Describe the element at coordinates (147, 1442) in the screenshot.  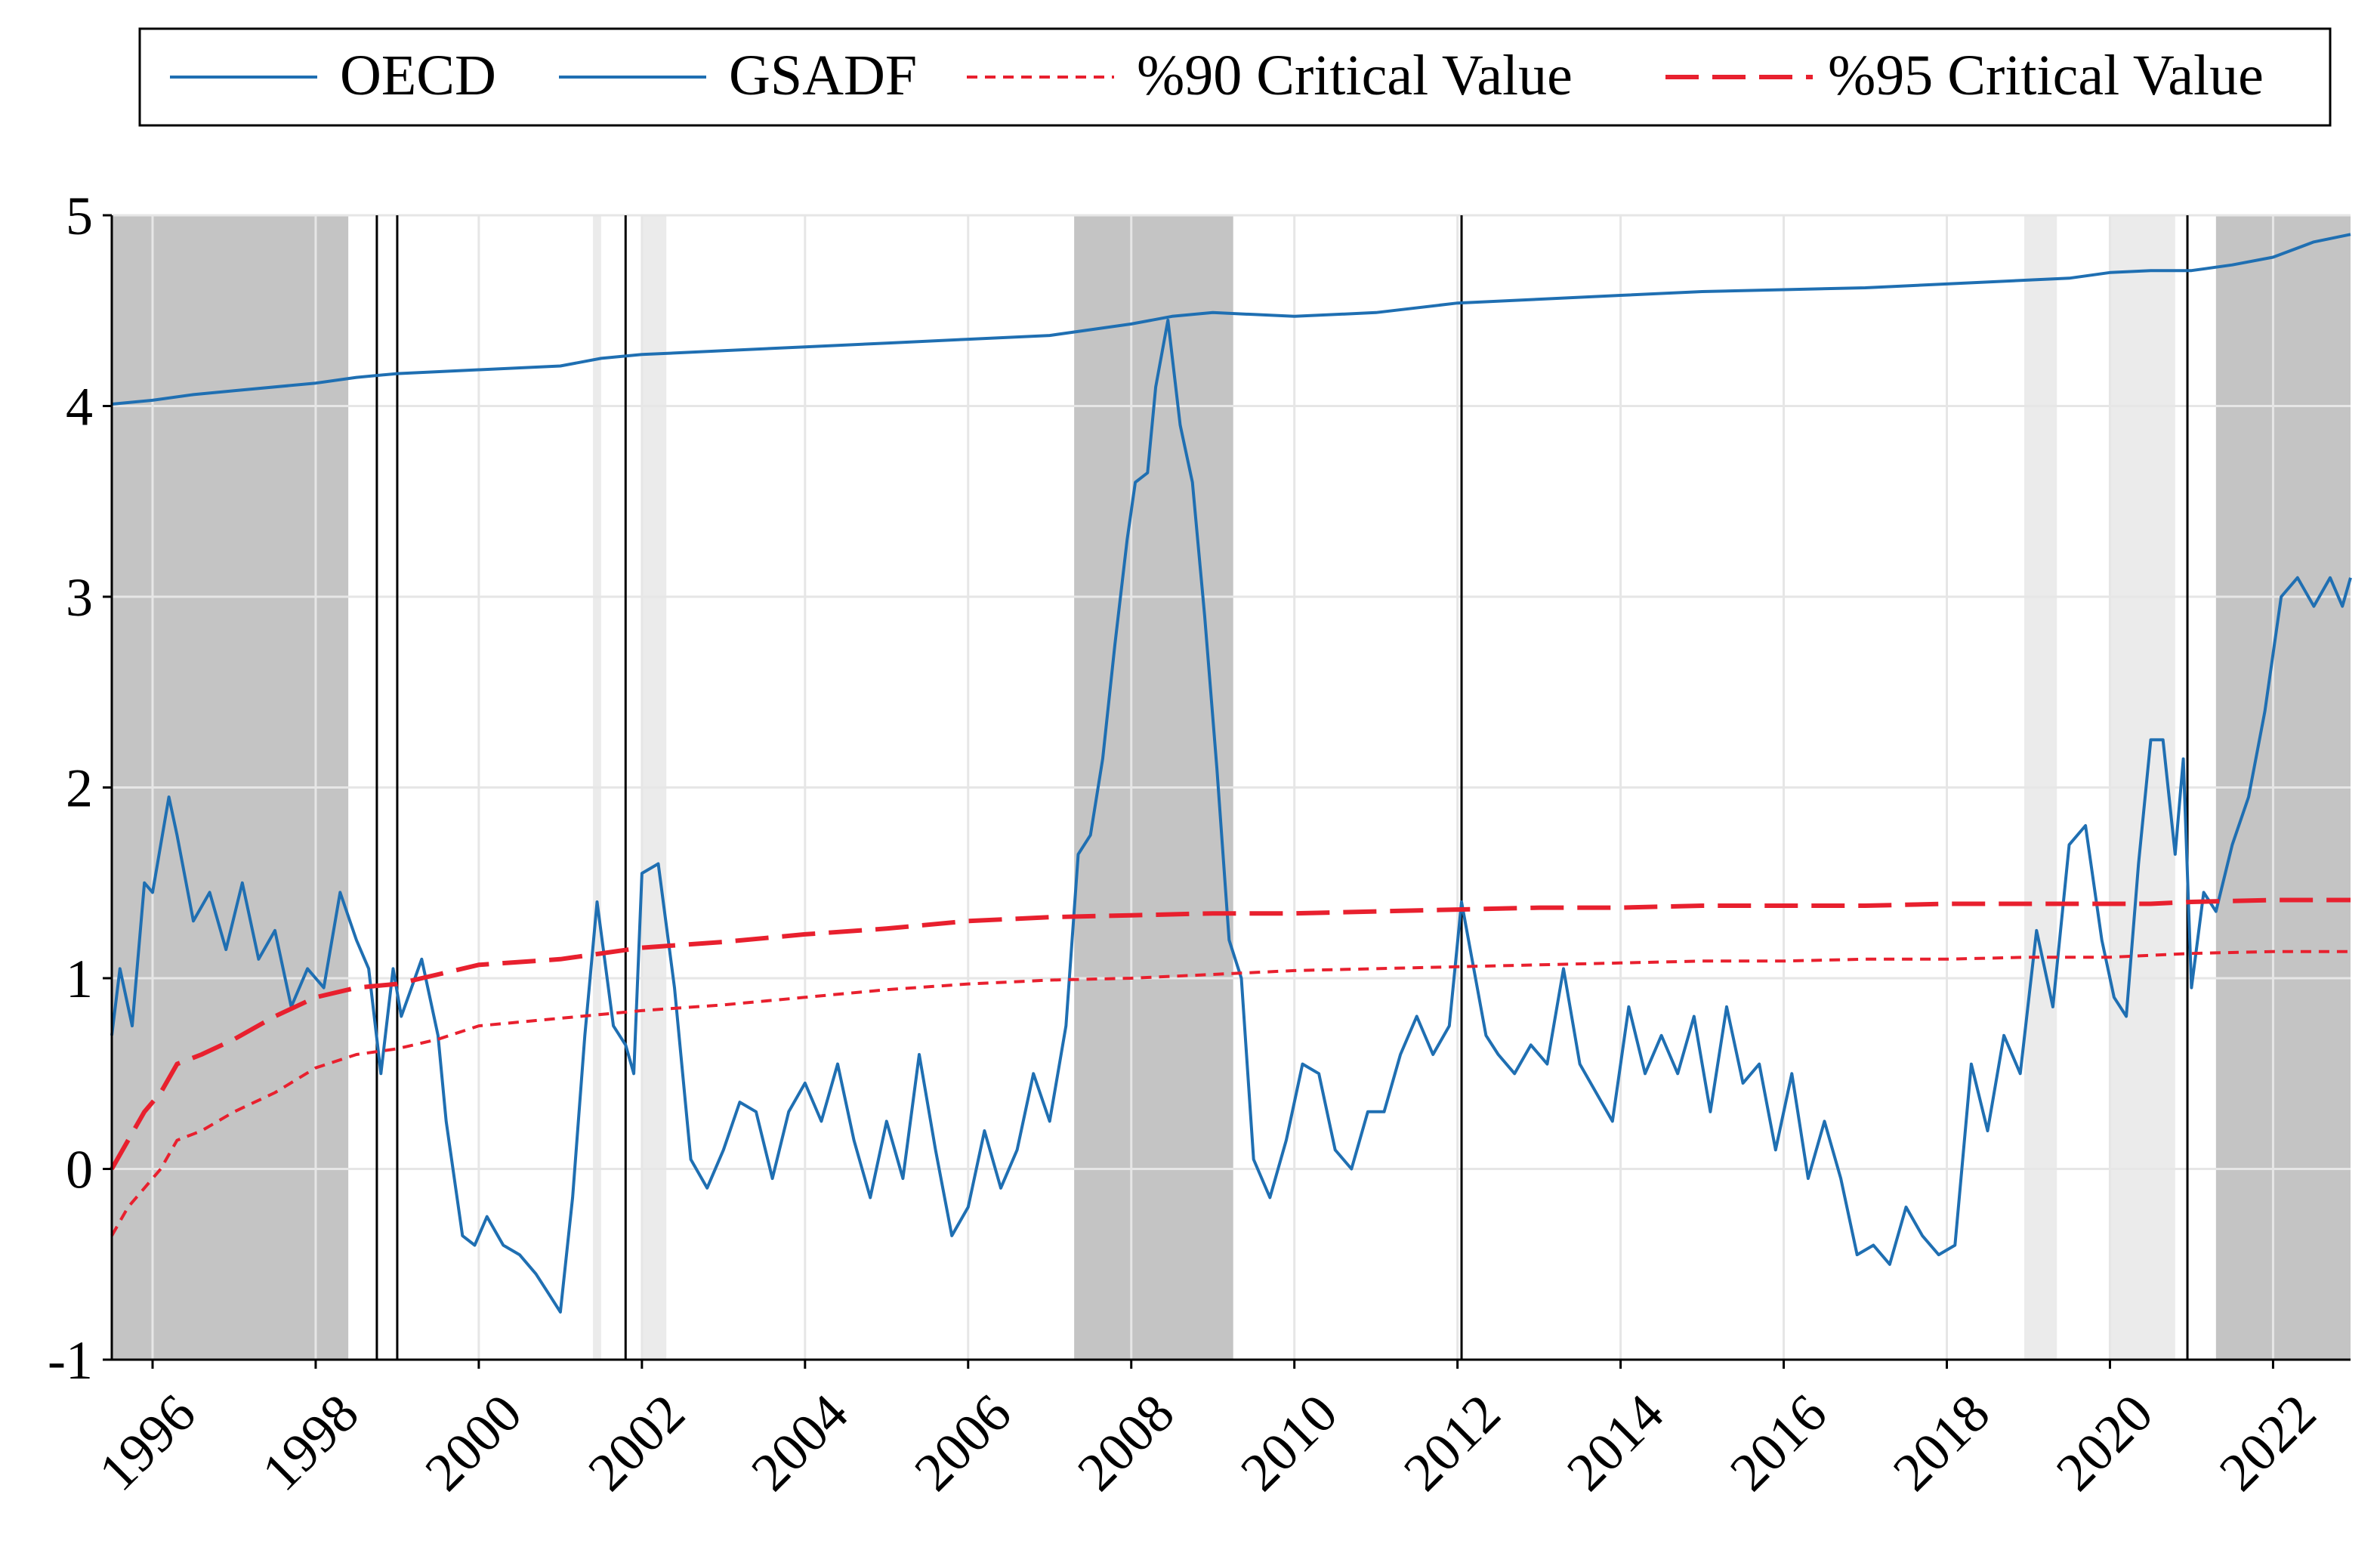
I see `x-tick-label-0: 1996` at that location.